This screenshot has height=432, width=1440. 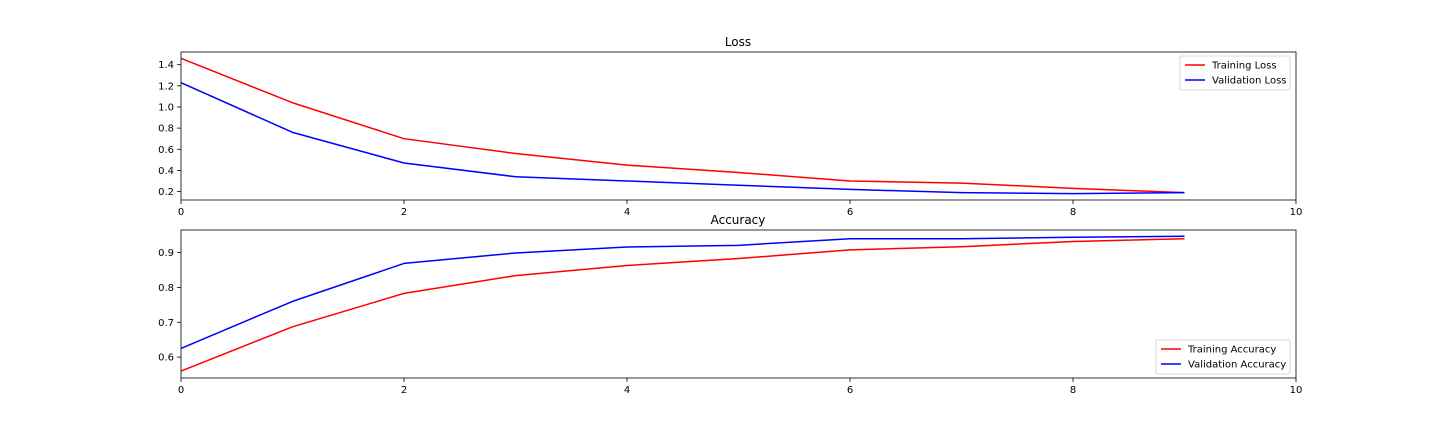 I want to click on accuracy-legend: Training Accuracy Validation Accuracy, so click(x=1223, y=357).